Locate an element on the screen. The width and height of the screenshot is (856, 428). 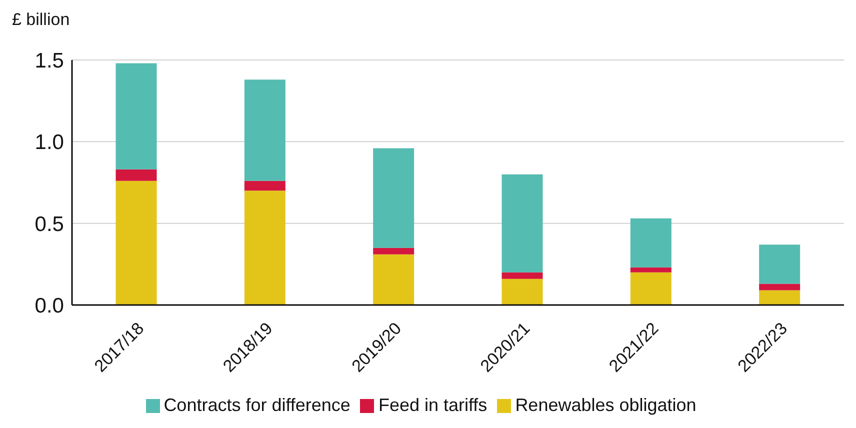
legend-label: Contracts for difference is located at coordinates (257, 405).